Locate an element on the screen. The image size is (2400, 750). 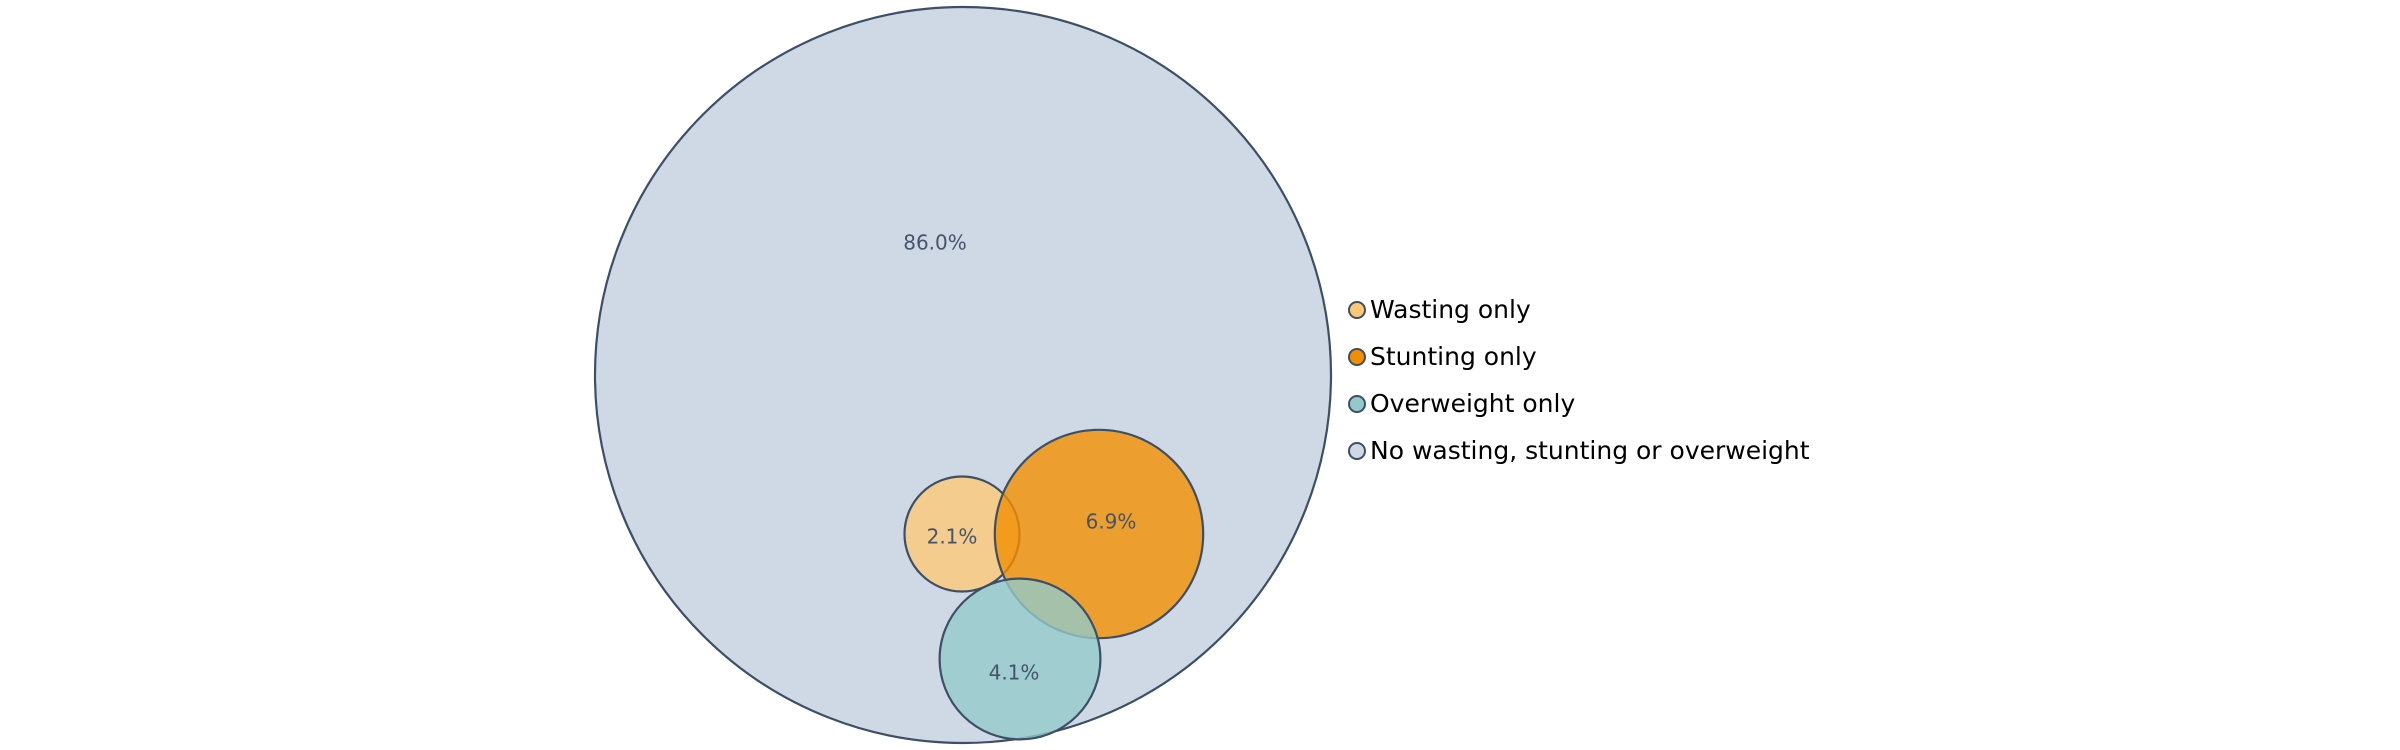
legend-marker-stunting is located at coordinates (1357, 356).